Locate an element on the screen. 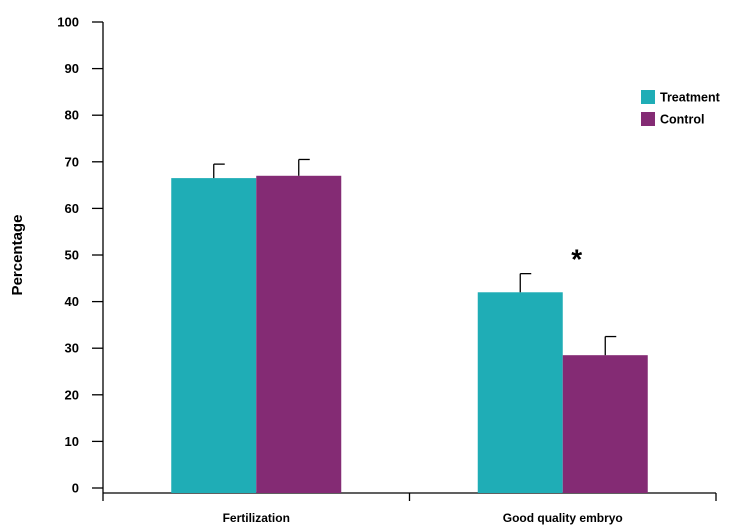 This screenshot has height=526, width=736. legend: Treatment Control is located at coordinates (681, 108).